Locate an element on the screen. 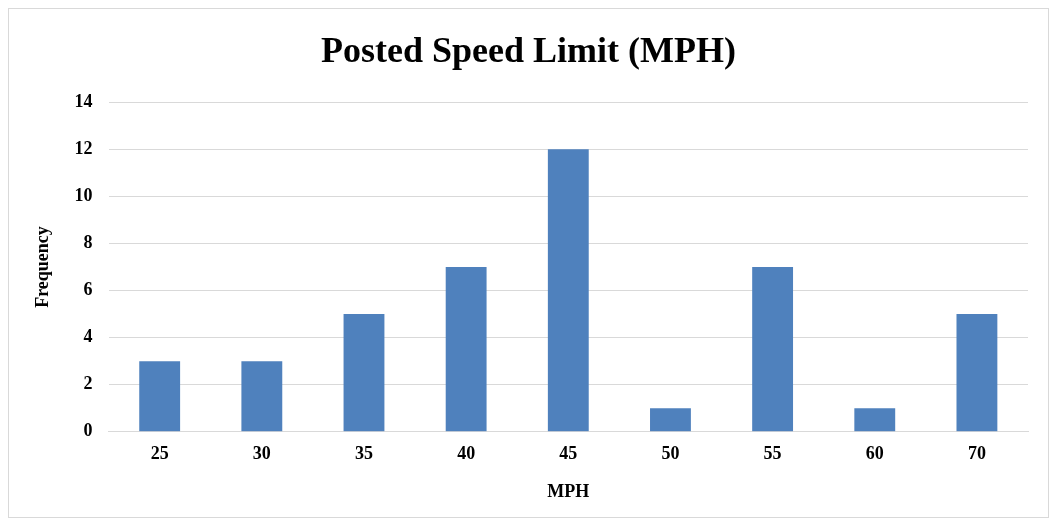 This screenshot has height=526, width=1057. x-tick-label: 30 is located at coordinates (261, 453).